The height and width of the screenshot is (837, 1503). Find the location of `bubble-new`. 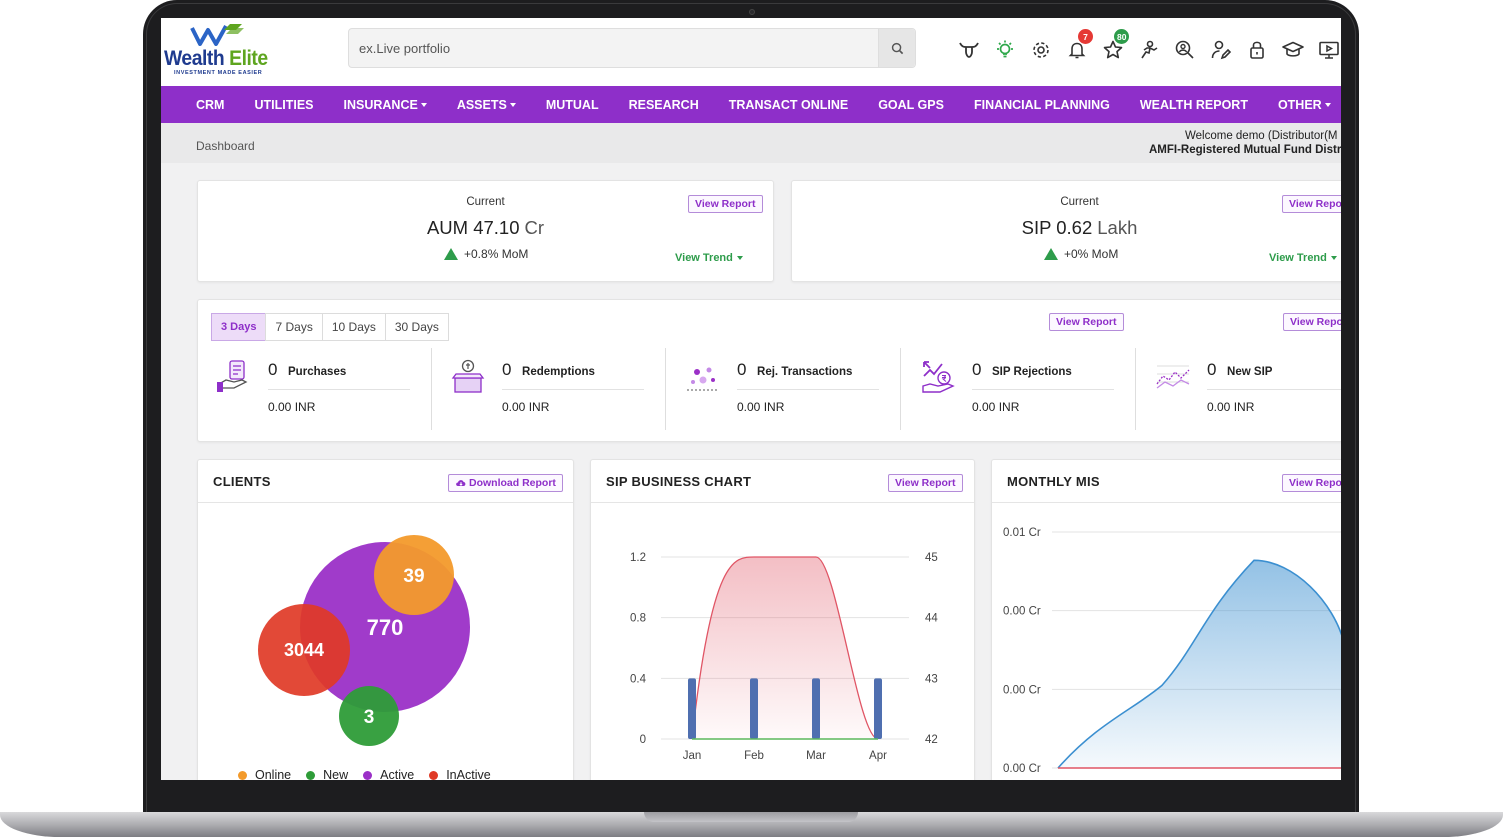

bubble-new is located at coordinates (369, 716).